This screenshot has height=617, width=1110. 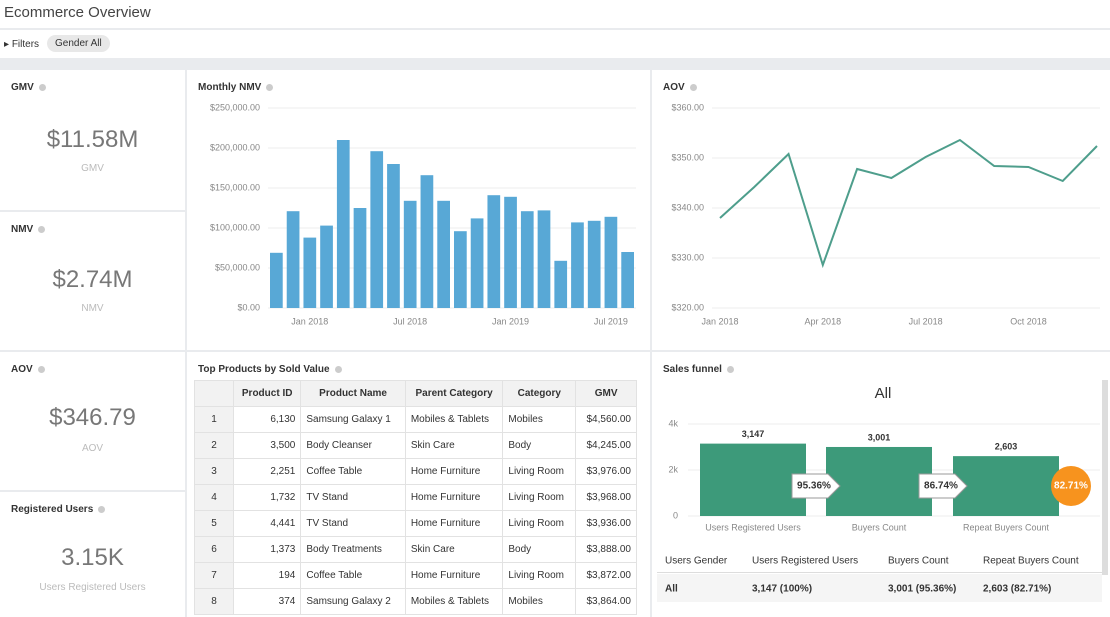 What do you see at coordinates (510, 321) in the screenshot?
I see `x-tick-label: Jan 2019` at bounding box center [510, 321].